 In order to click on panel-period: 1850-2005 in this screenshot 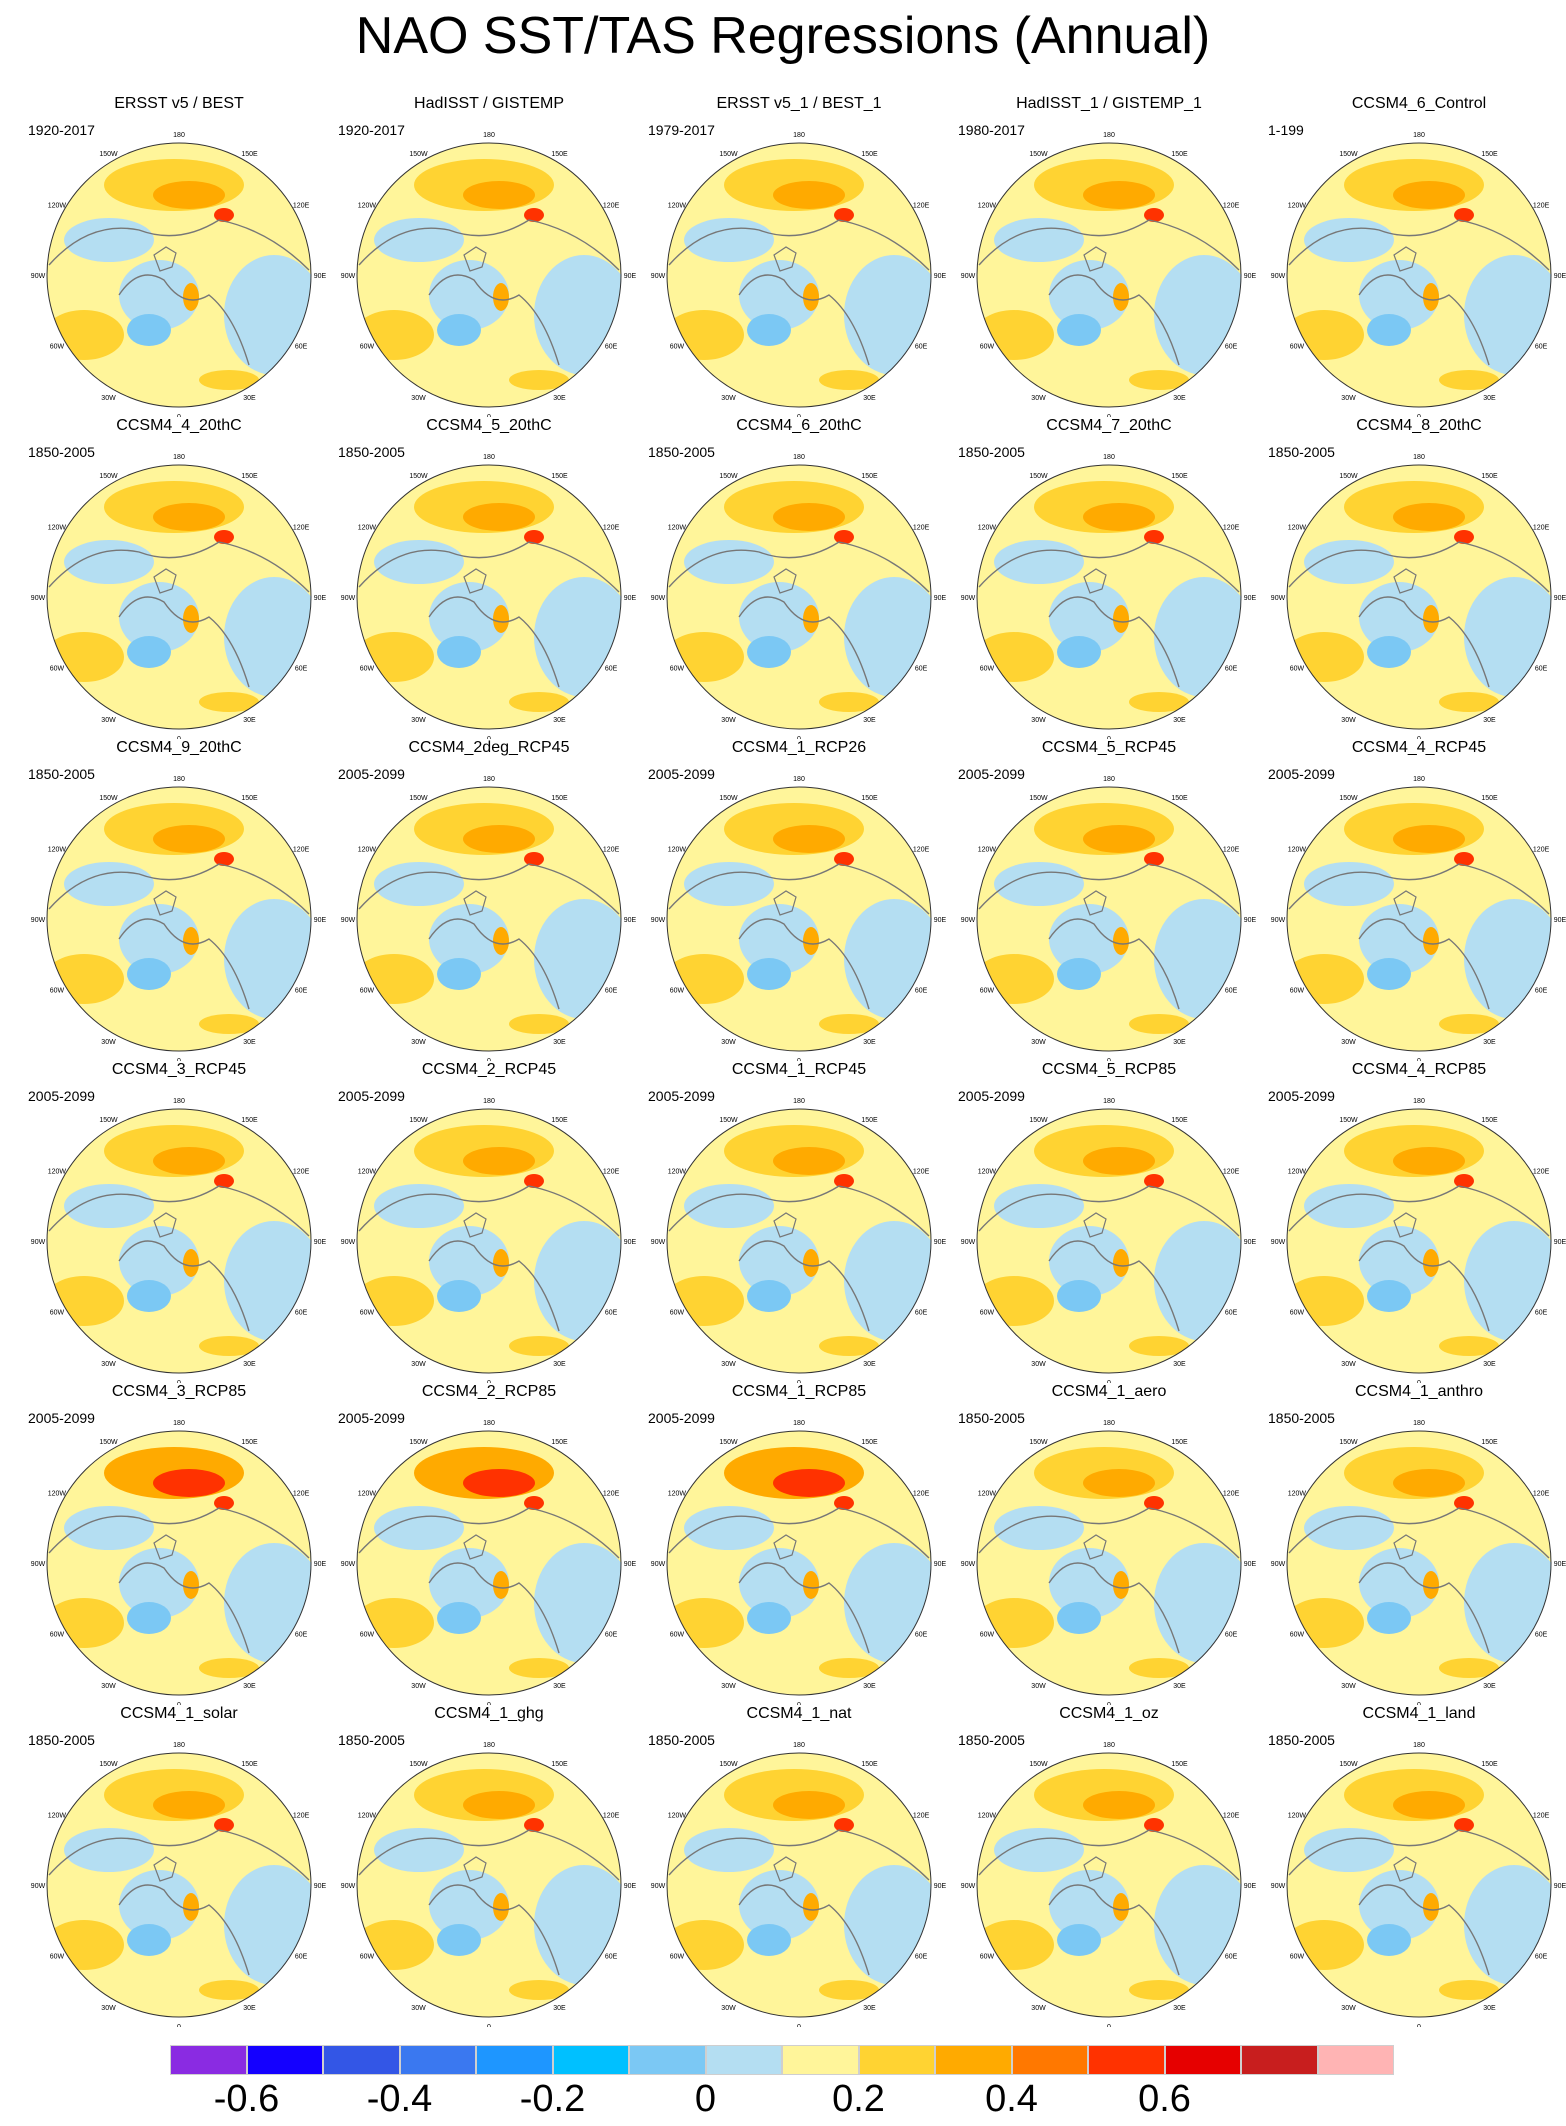, I will do `click(1301, 452)`.